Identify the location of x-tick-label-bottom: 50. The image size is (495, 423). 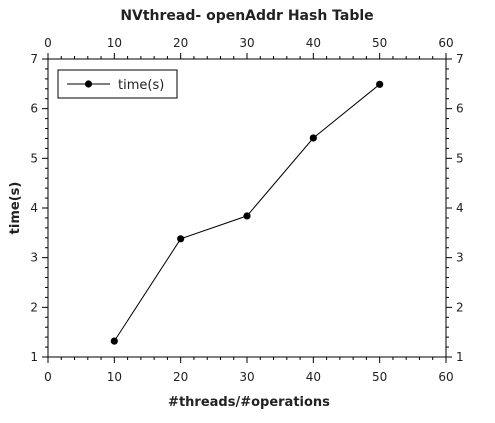
(379, 377).